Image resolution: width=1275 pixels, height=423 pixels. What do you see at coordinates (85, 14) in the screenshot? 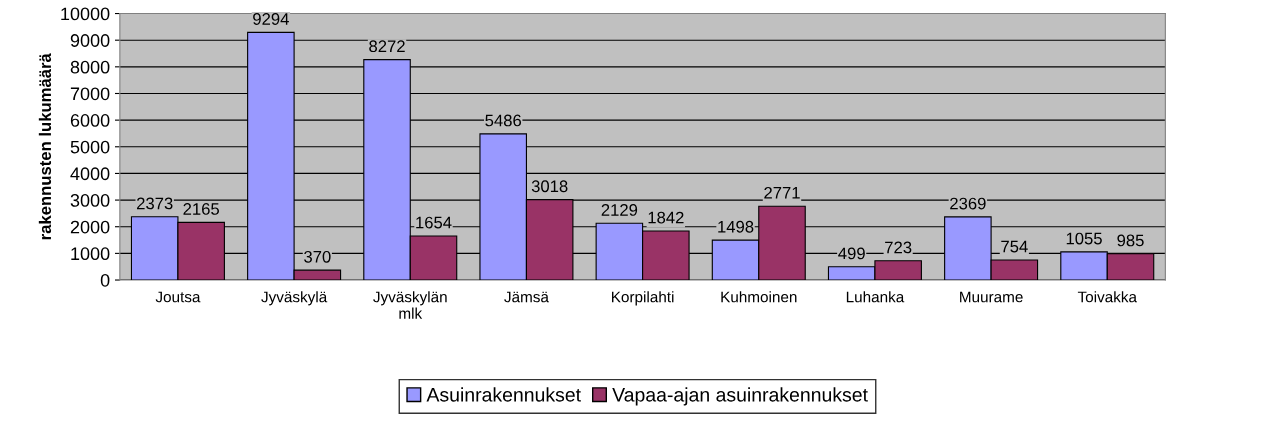
I see `y-tick-label: 10000` at bounding box center [85, 14].